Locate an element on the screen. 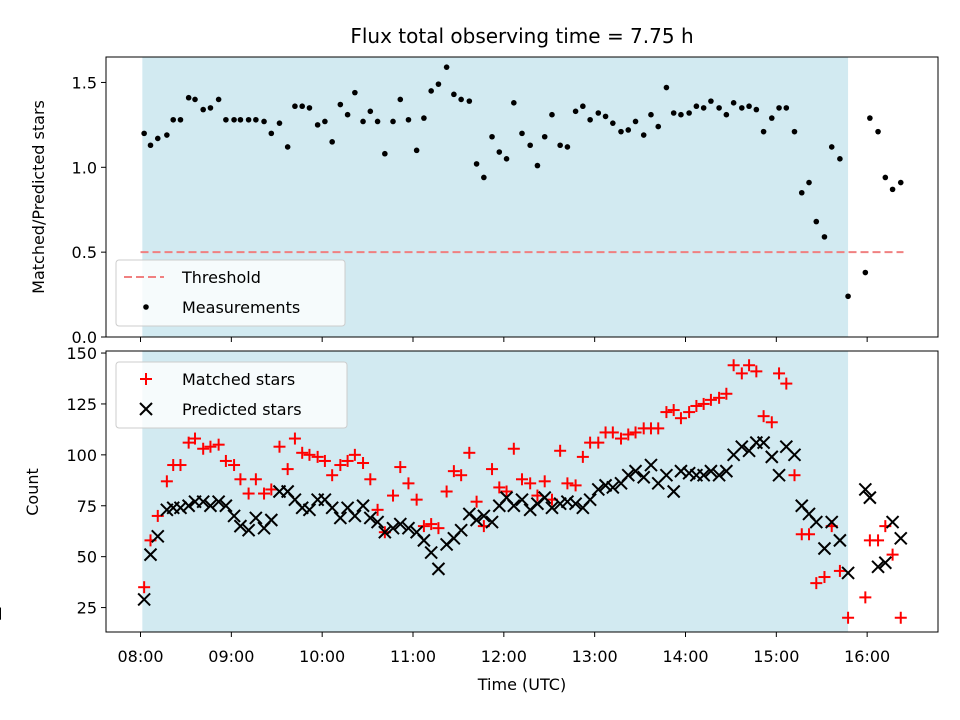  legend-measurements-swatch is located at coordinates (146, 307).